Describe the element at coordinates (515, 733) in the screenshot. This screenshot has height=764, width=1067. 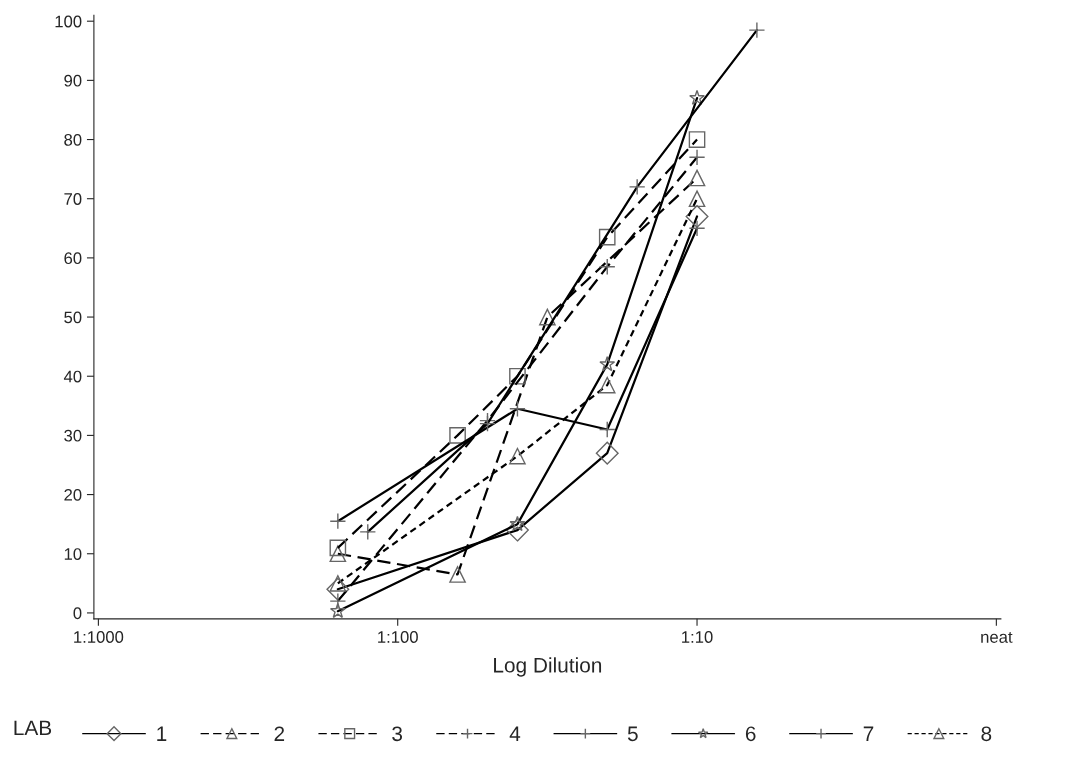
I see `legend-label: 4` at that location.